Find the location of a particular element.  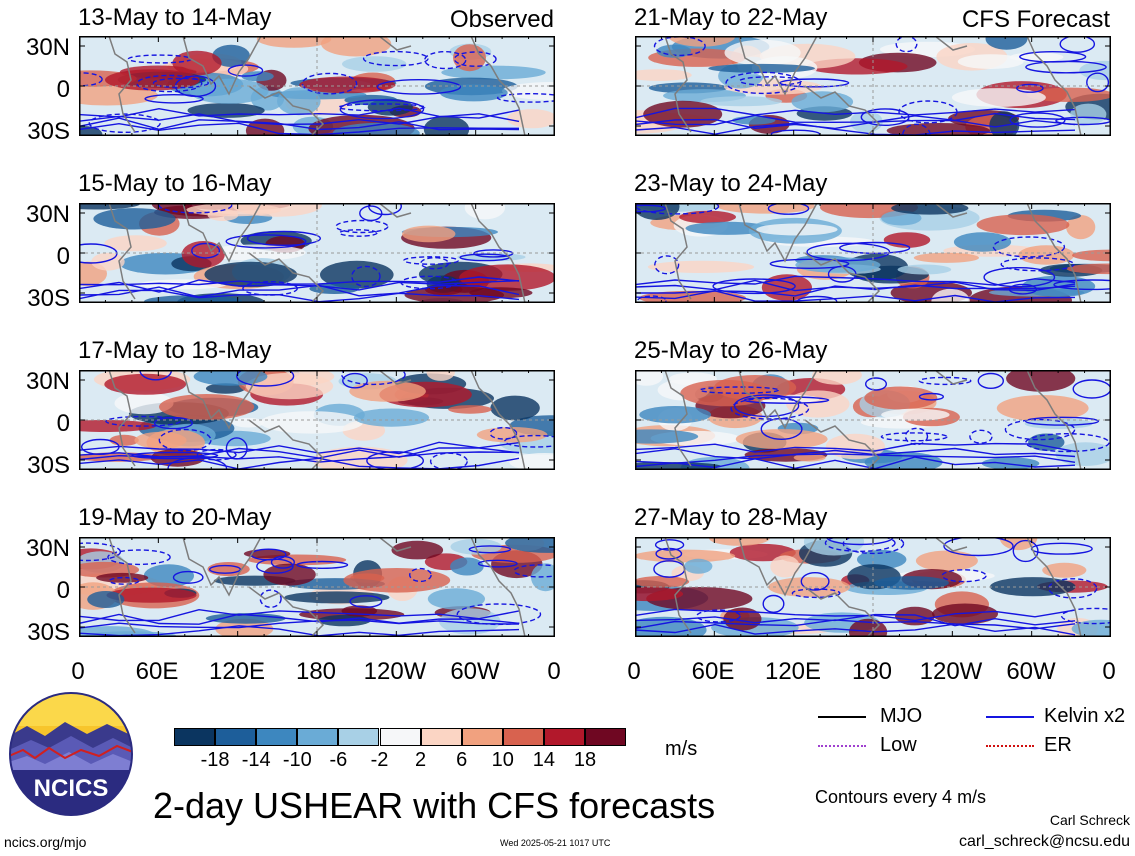

colorbar-tick-label: 10 is located at coordinates (502, 760).